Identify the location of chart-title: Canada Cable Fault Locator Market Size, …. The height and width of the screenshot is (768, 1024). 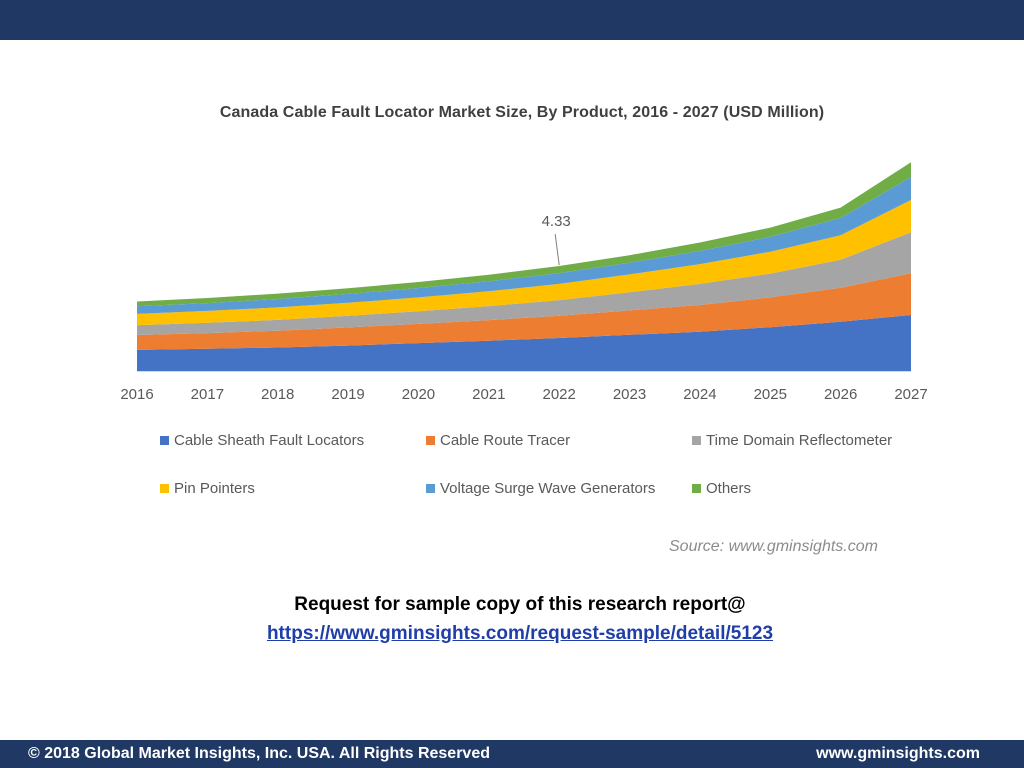
(522, 112).